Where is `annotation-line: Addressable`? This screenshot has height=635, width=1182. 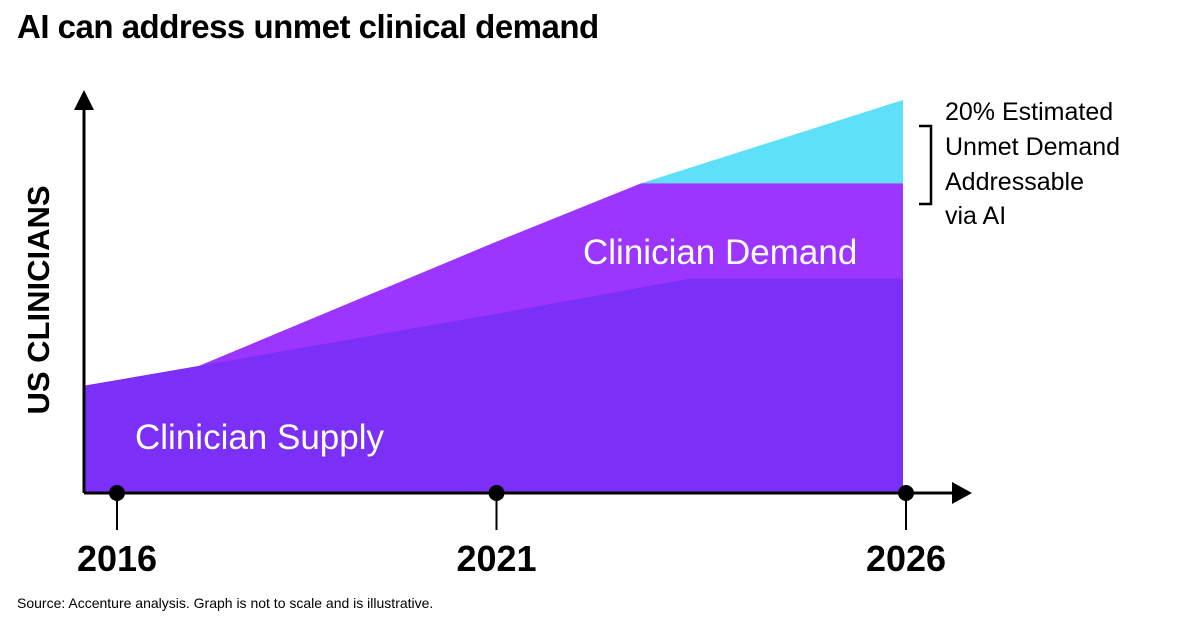 annotation-line: Addressable is located at coordinates (1014, 182).